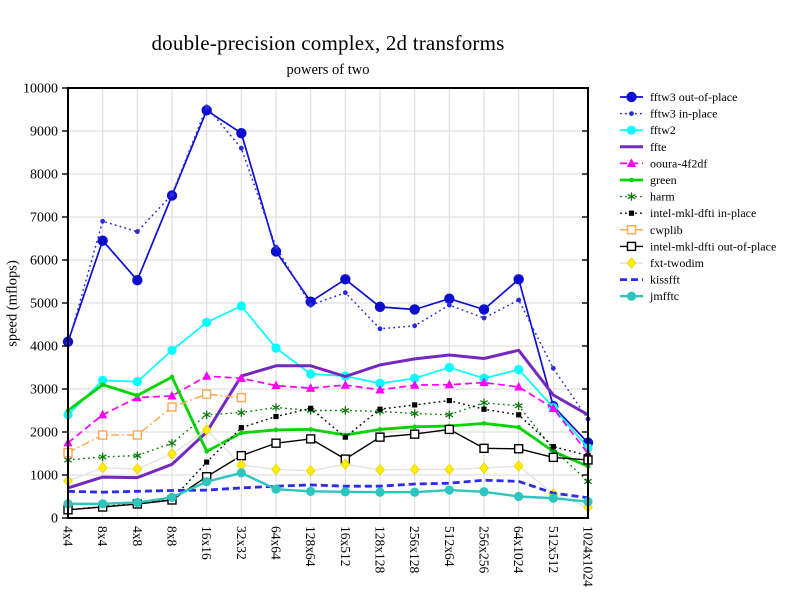 Image resolution: width=792 pixels, height=612 pixels. I want to click on y-axis-label: speed (mflops), so click(12, 303).